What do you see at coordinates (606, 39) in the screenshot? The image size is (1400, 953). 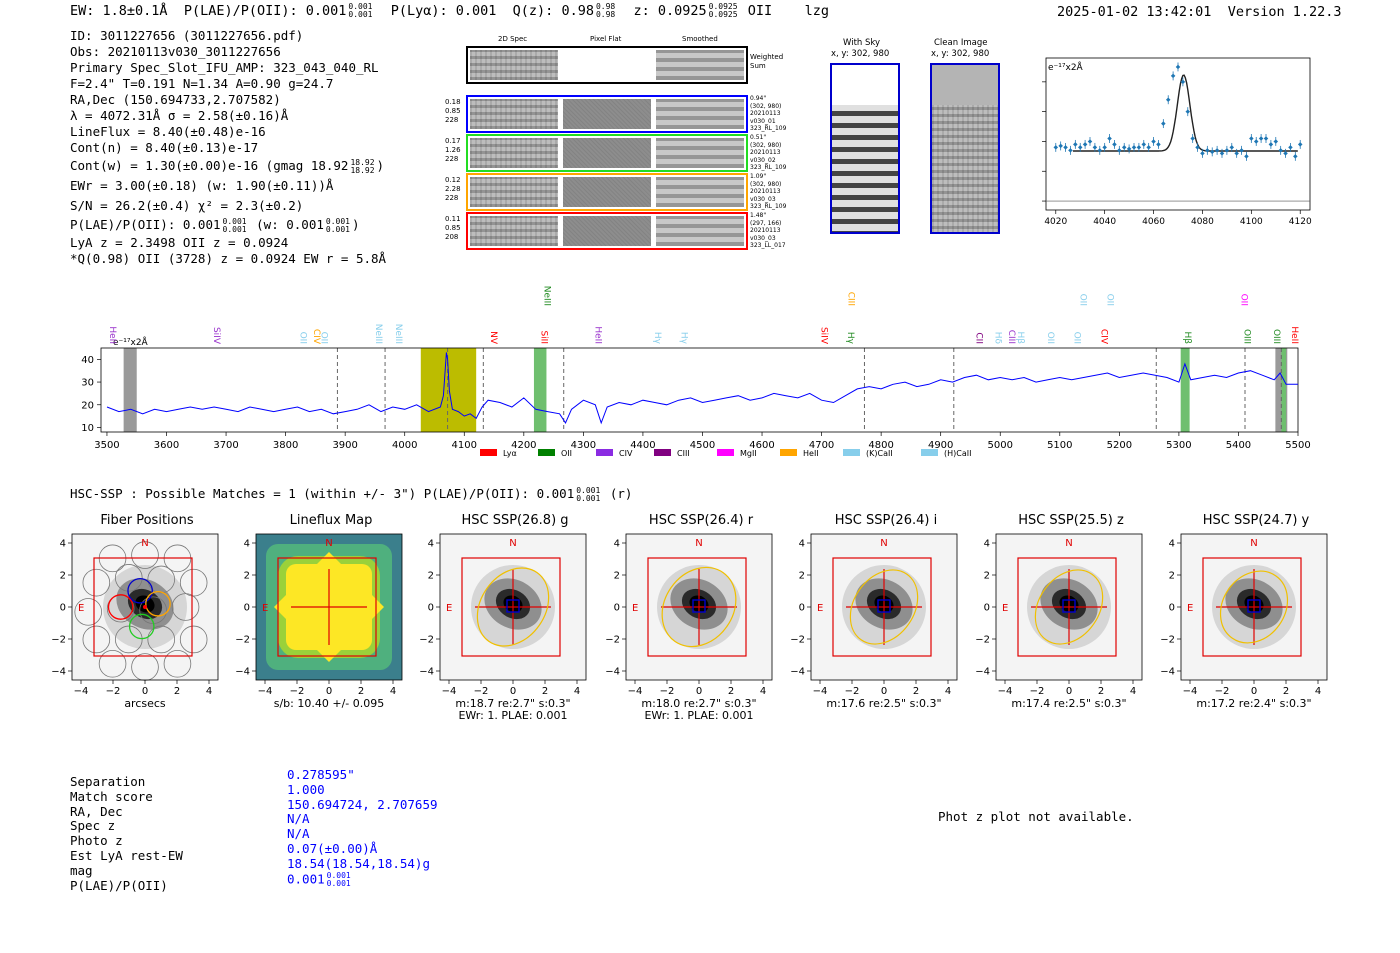 I see `col-flat-label: Pixel Flat` at bounding box center [606, 39].